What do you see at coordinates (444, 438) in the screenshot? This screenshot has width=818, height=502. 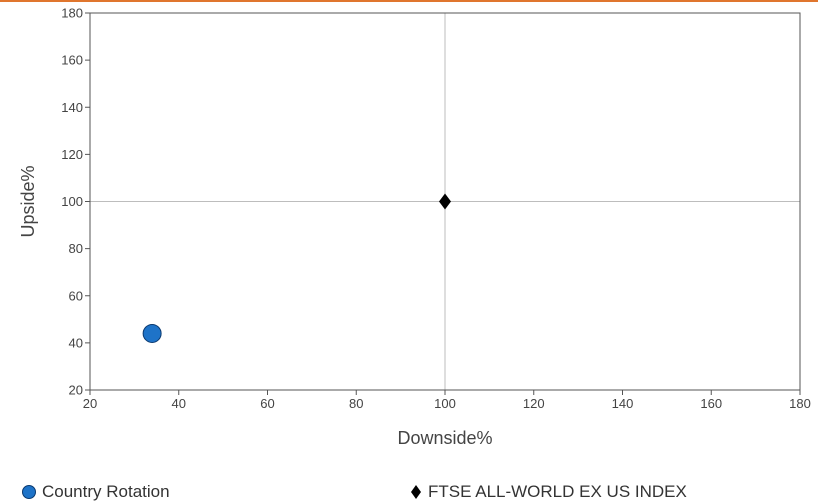 I see `x-axis-title: Downside%` at bounding box center [444, 438].